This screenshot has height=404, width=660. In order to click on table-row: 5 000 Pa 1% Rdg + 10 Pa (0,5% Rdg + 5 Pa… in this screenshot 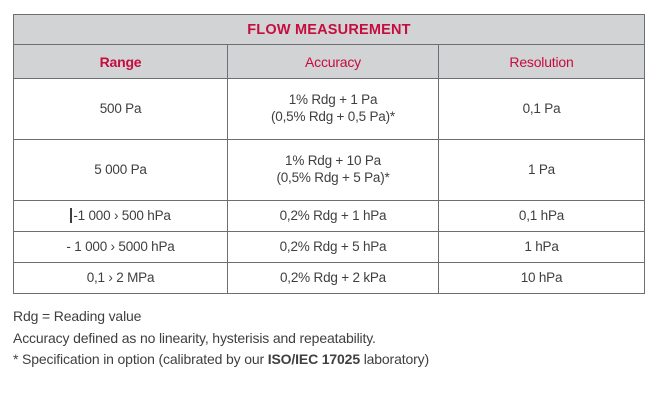, I will do `click(329, 170)`.